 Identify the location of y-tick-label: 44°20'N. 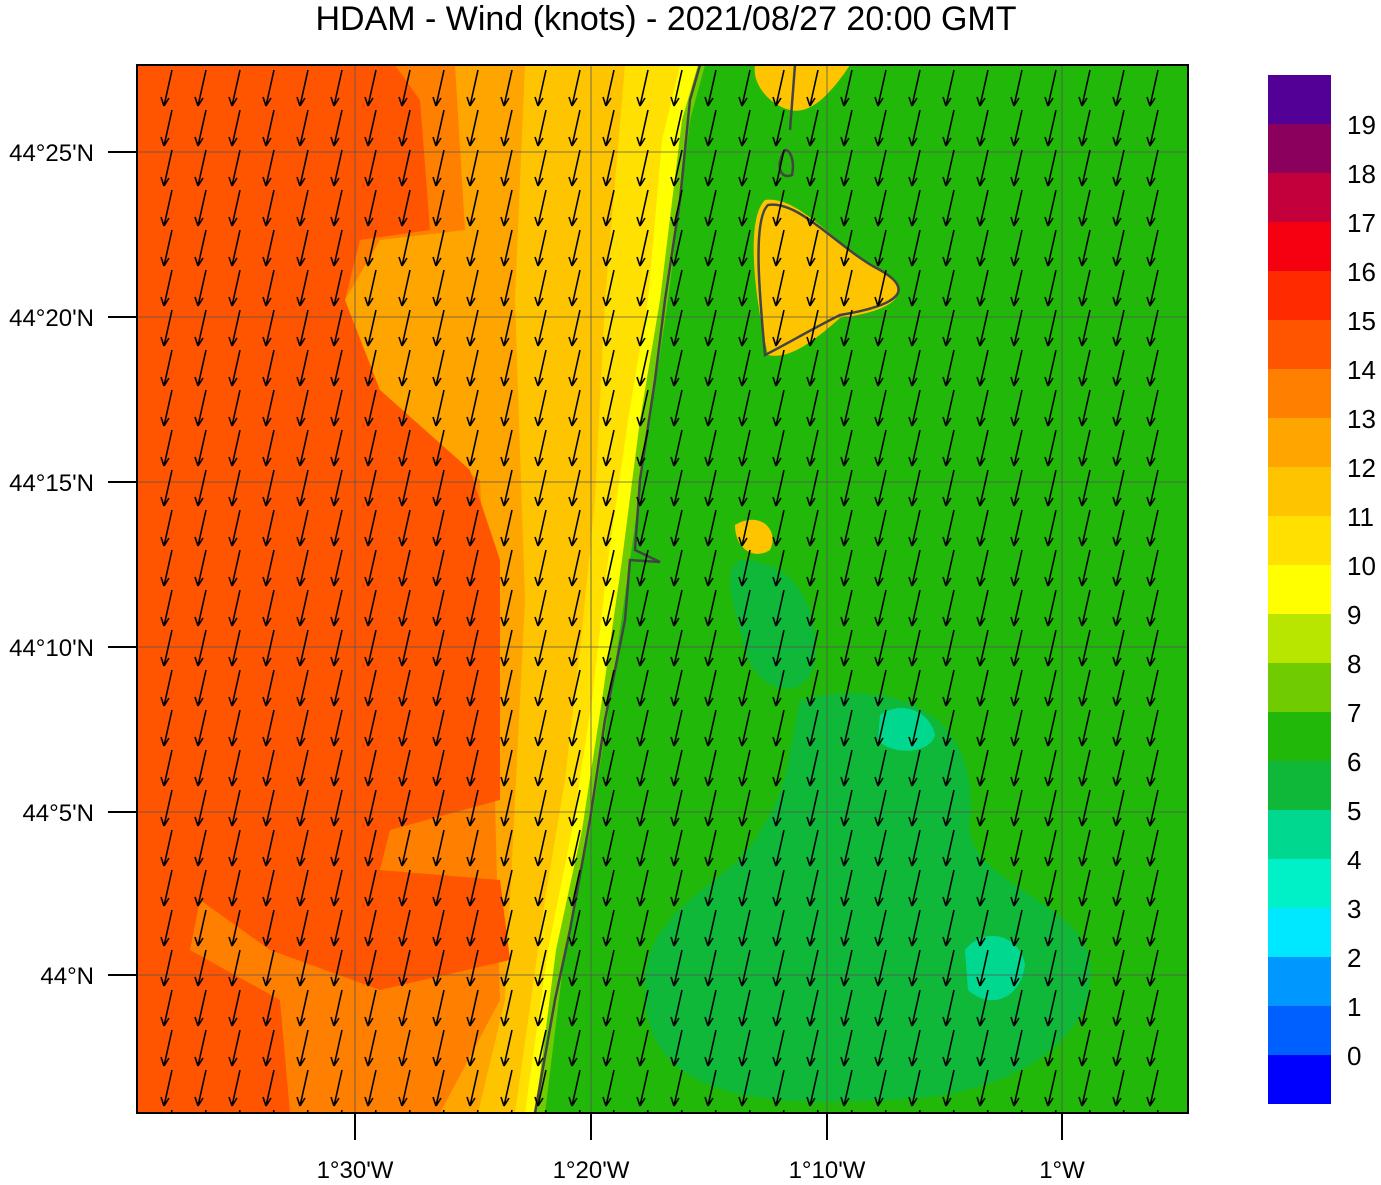
(51, 318).